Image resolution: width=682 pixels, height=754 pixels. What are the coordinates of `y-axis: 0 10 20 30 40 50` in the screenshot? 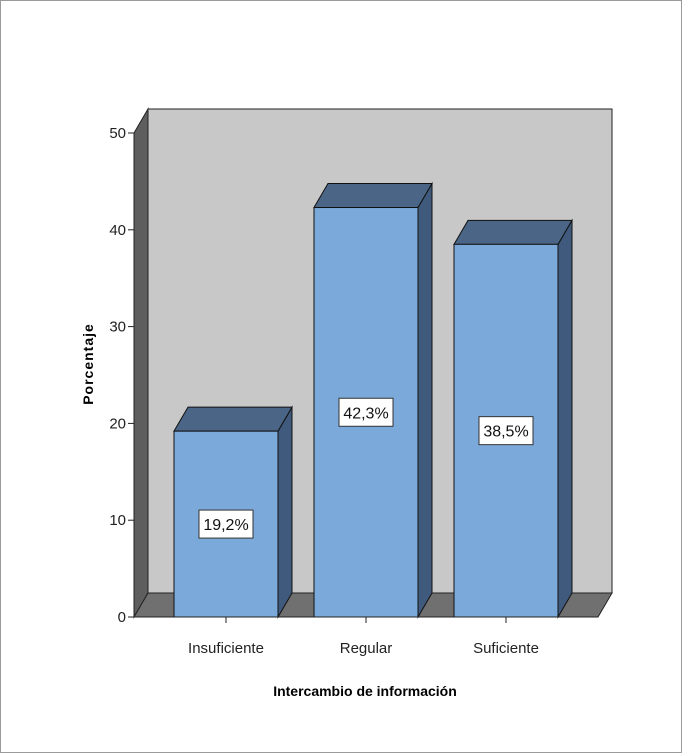 It's located at (122, 375).